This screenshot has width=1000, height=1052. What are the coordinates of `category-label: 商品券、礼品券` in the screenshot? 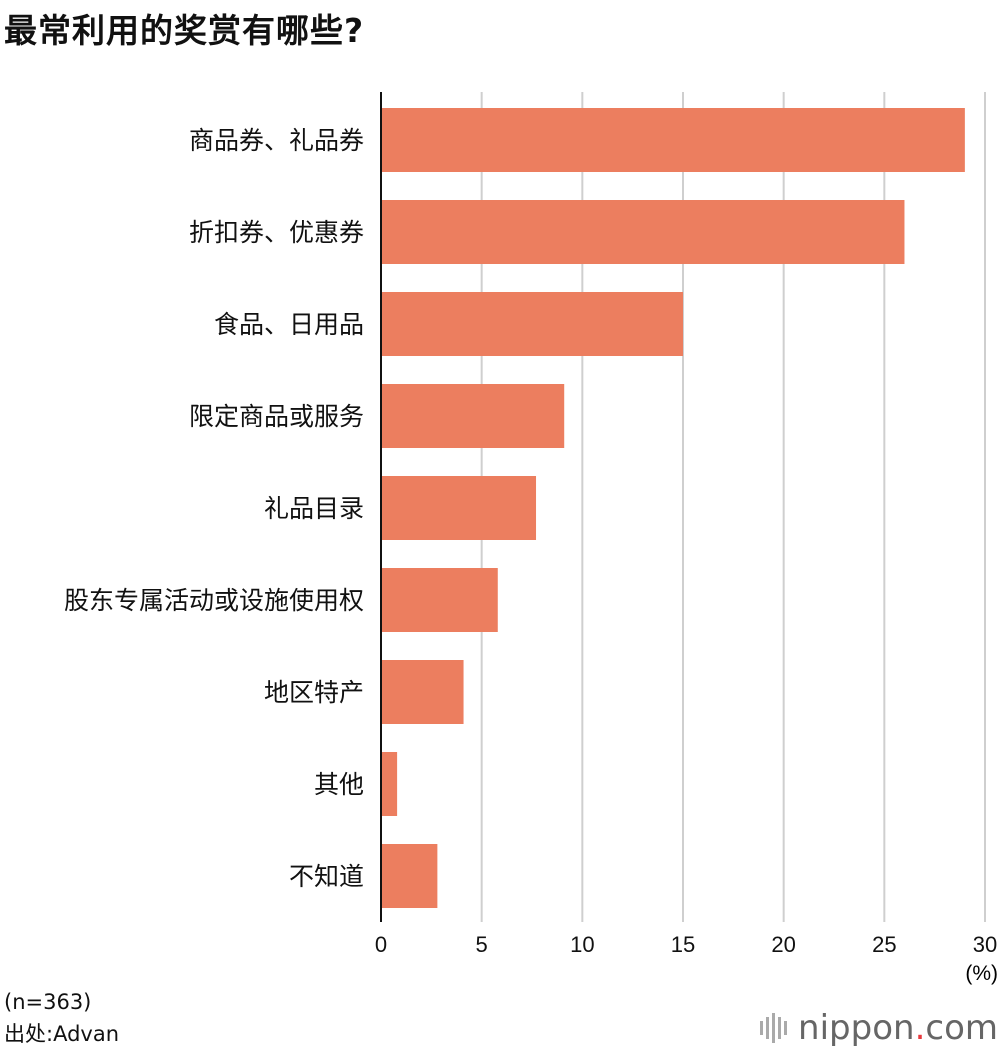 It's located at (276, 140).